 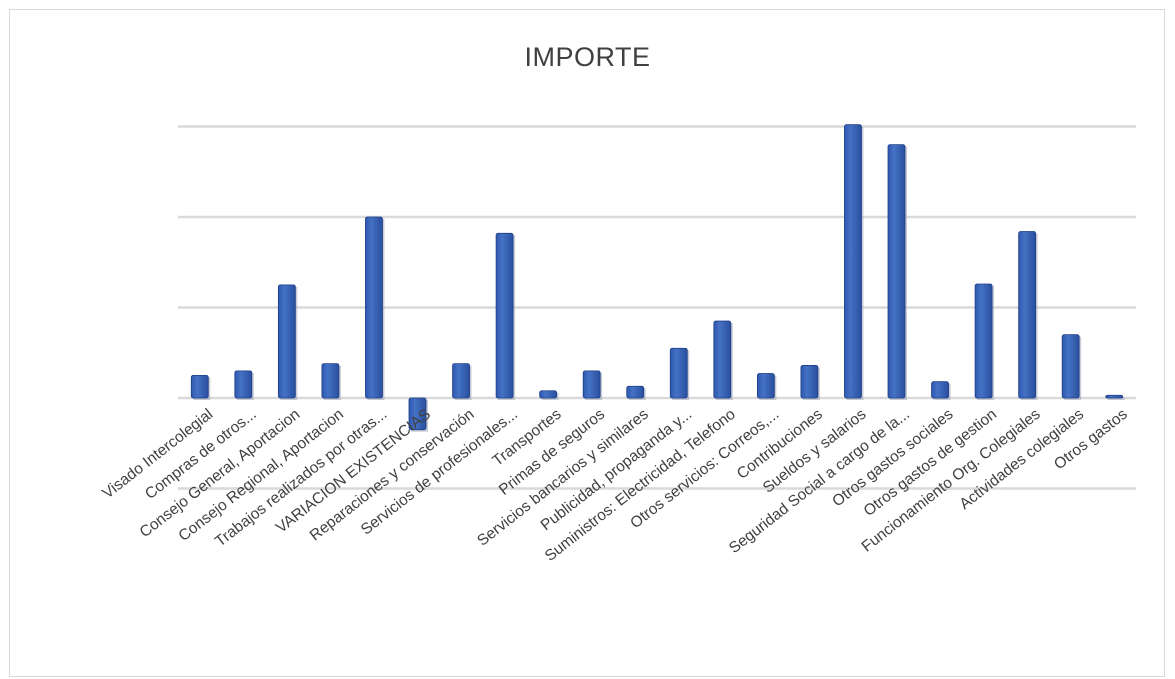 I want to click on chart-title: IMPORTE, so click(x=587, y=57).